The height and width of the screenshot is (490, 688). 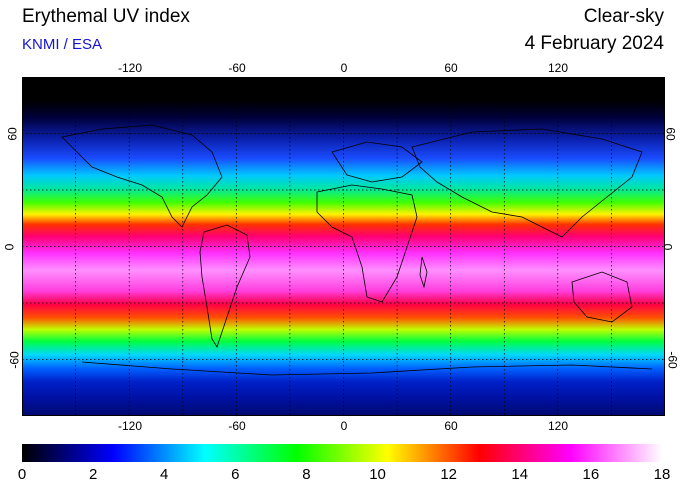 I want to click on lon-tick-bottom: 120, so click(x=558, y=426).